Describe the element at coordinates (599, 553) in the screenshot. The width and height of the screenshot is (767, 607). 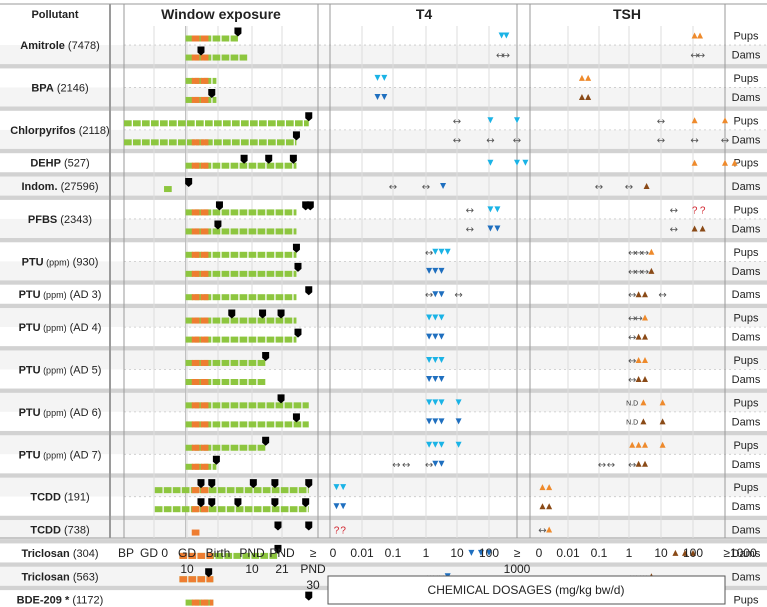
I see `tsh-axis-tick: 0.1` at that location.